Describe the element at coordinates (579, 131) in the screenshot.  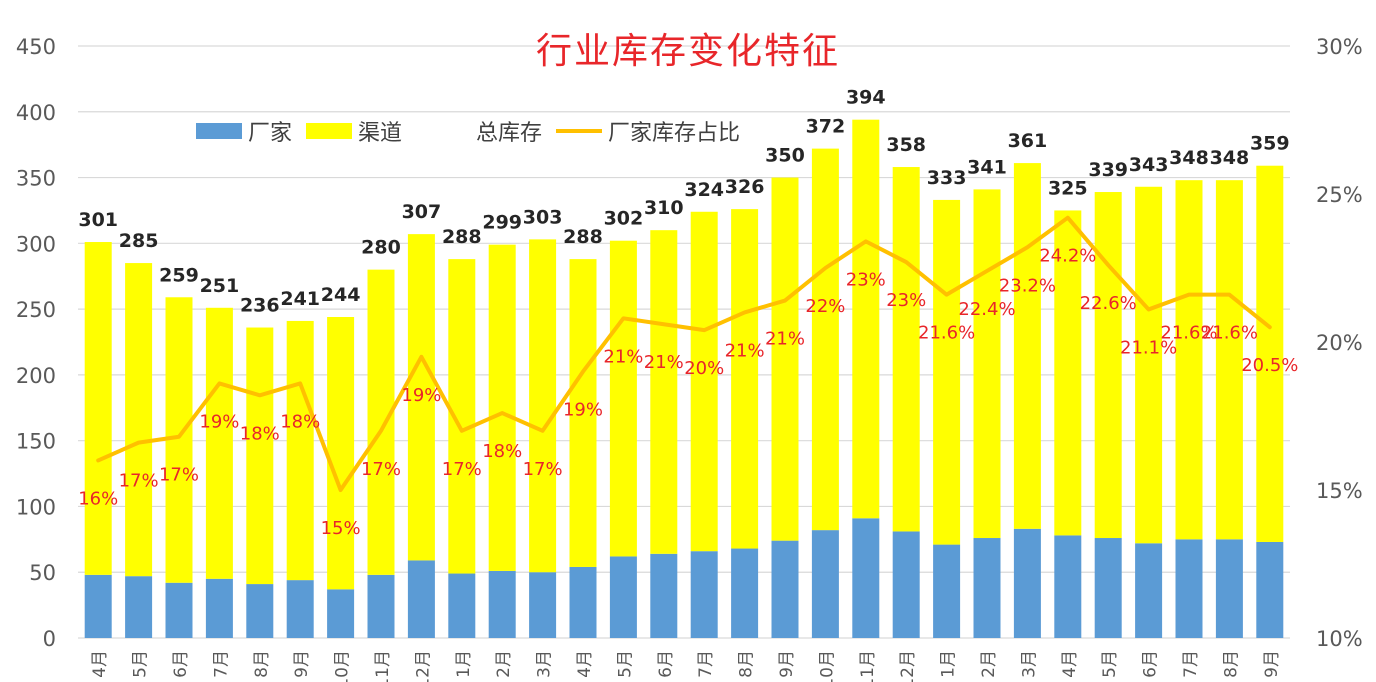
I see `legend-swatch-share` at that location.